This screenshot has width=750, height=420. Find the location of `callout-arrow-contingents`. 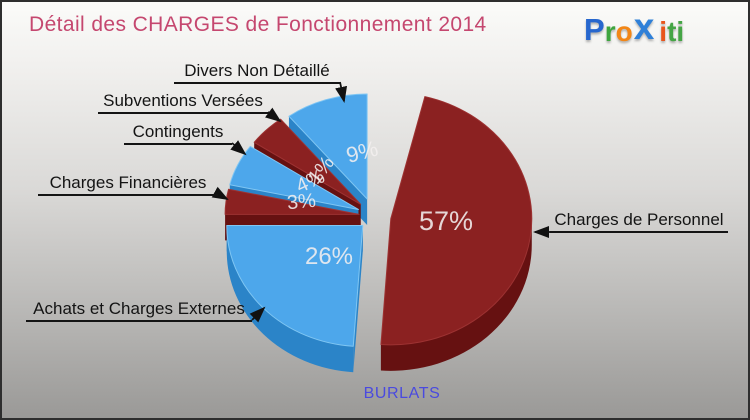

callout-arrow-contingents is located at coordinates (238, 148).